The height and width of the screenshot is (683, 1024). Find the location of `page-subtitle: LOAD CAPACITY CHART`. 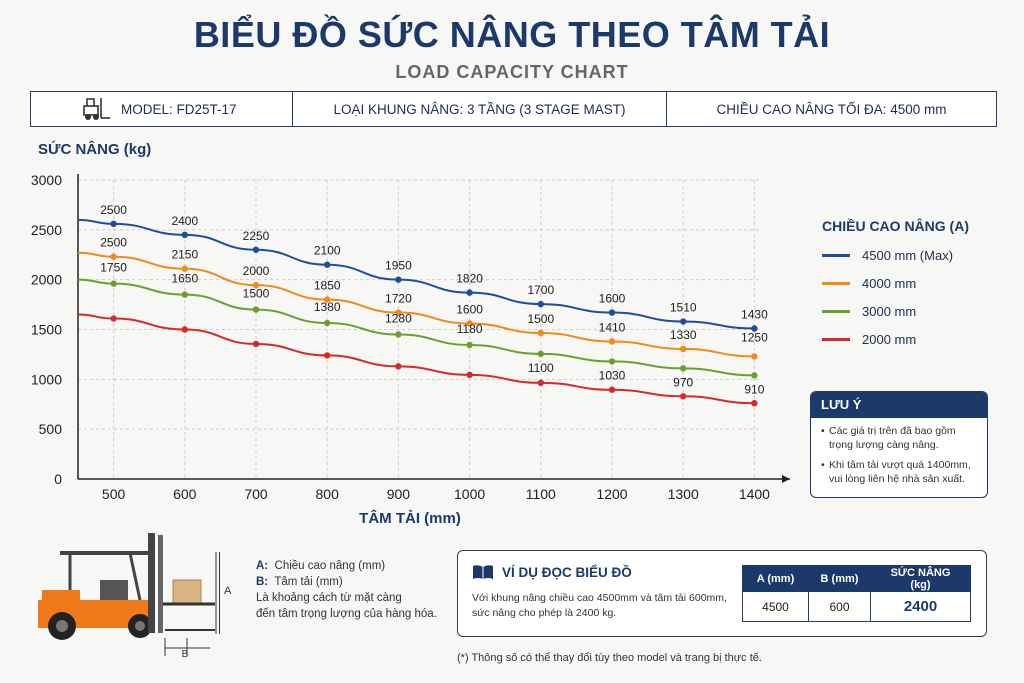

page-subtitle: LOAD CAPACITY CHART is located at coordinates (512, 72).